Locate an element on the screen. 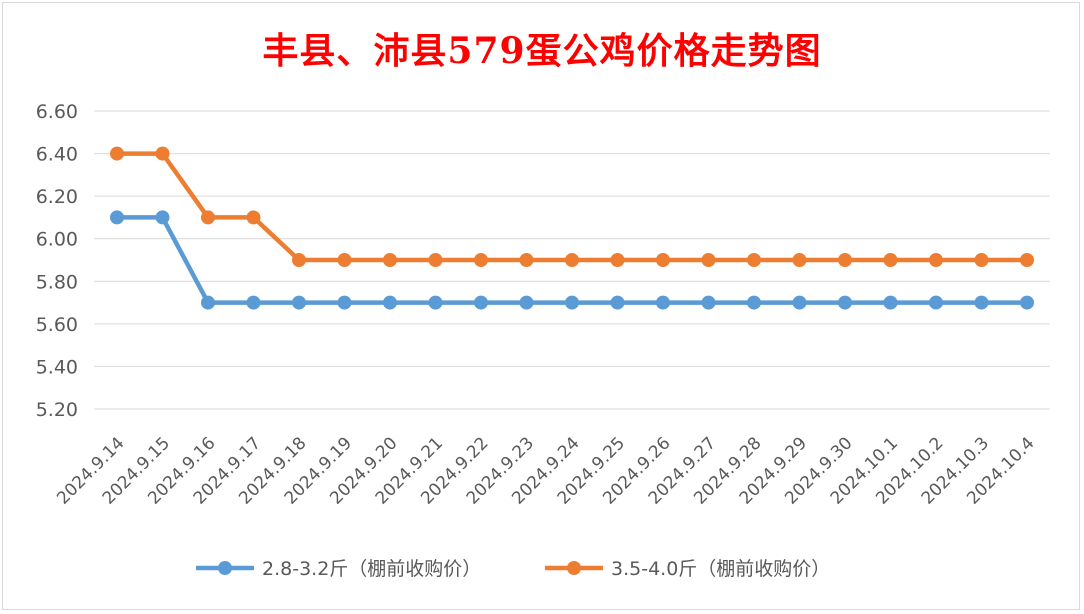 The height and width of the screenshot is (614, 1084). y-tick-label: 6.20 is located at coordinates (57, 197).